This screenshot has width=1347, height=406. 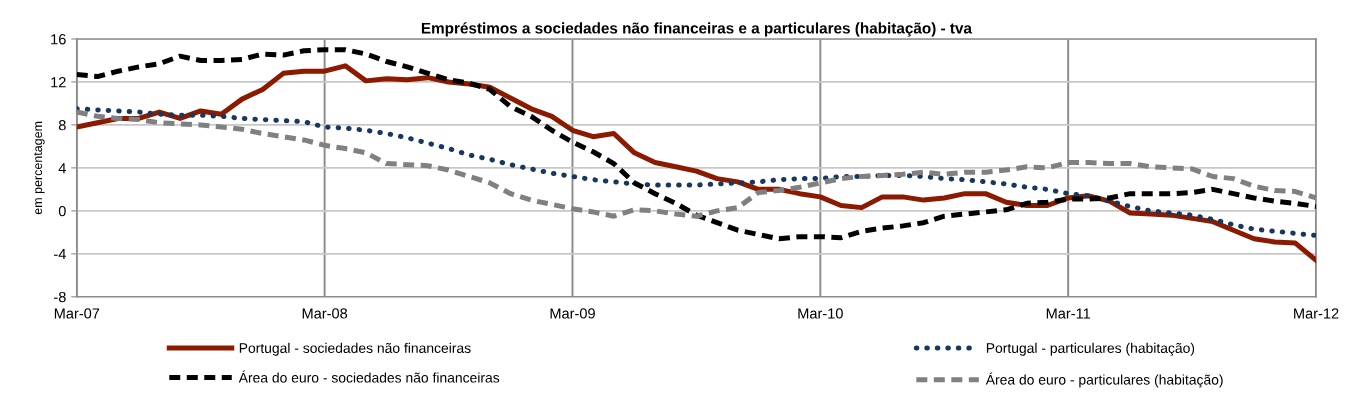 What do you see at coordinates (325, 313) in the screenshot?
I see `x-tick-label: Mar-08` at bounding box center [325, 313].